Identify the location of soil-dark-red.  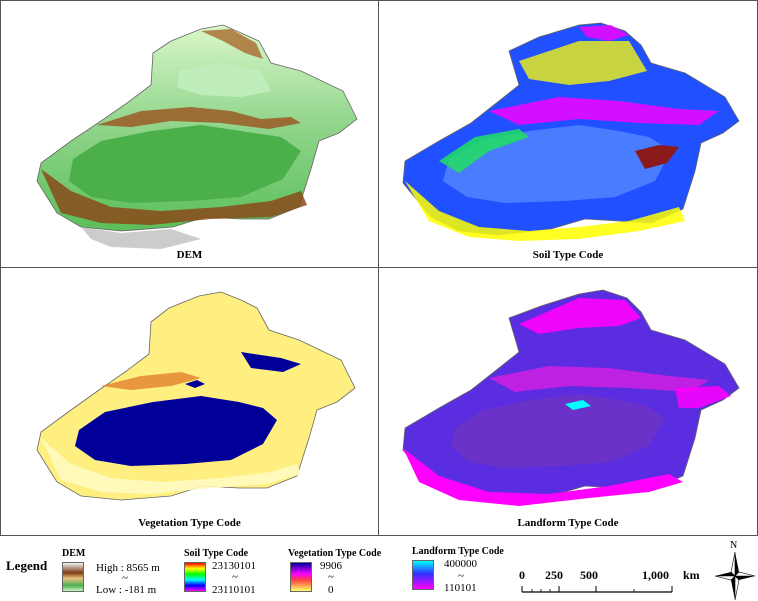
(657, 157).